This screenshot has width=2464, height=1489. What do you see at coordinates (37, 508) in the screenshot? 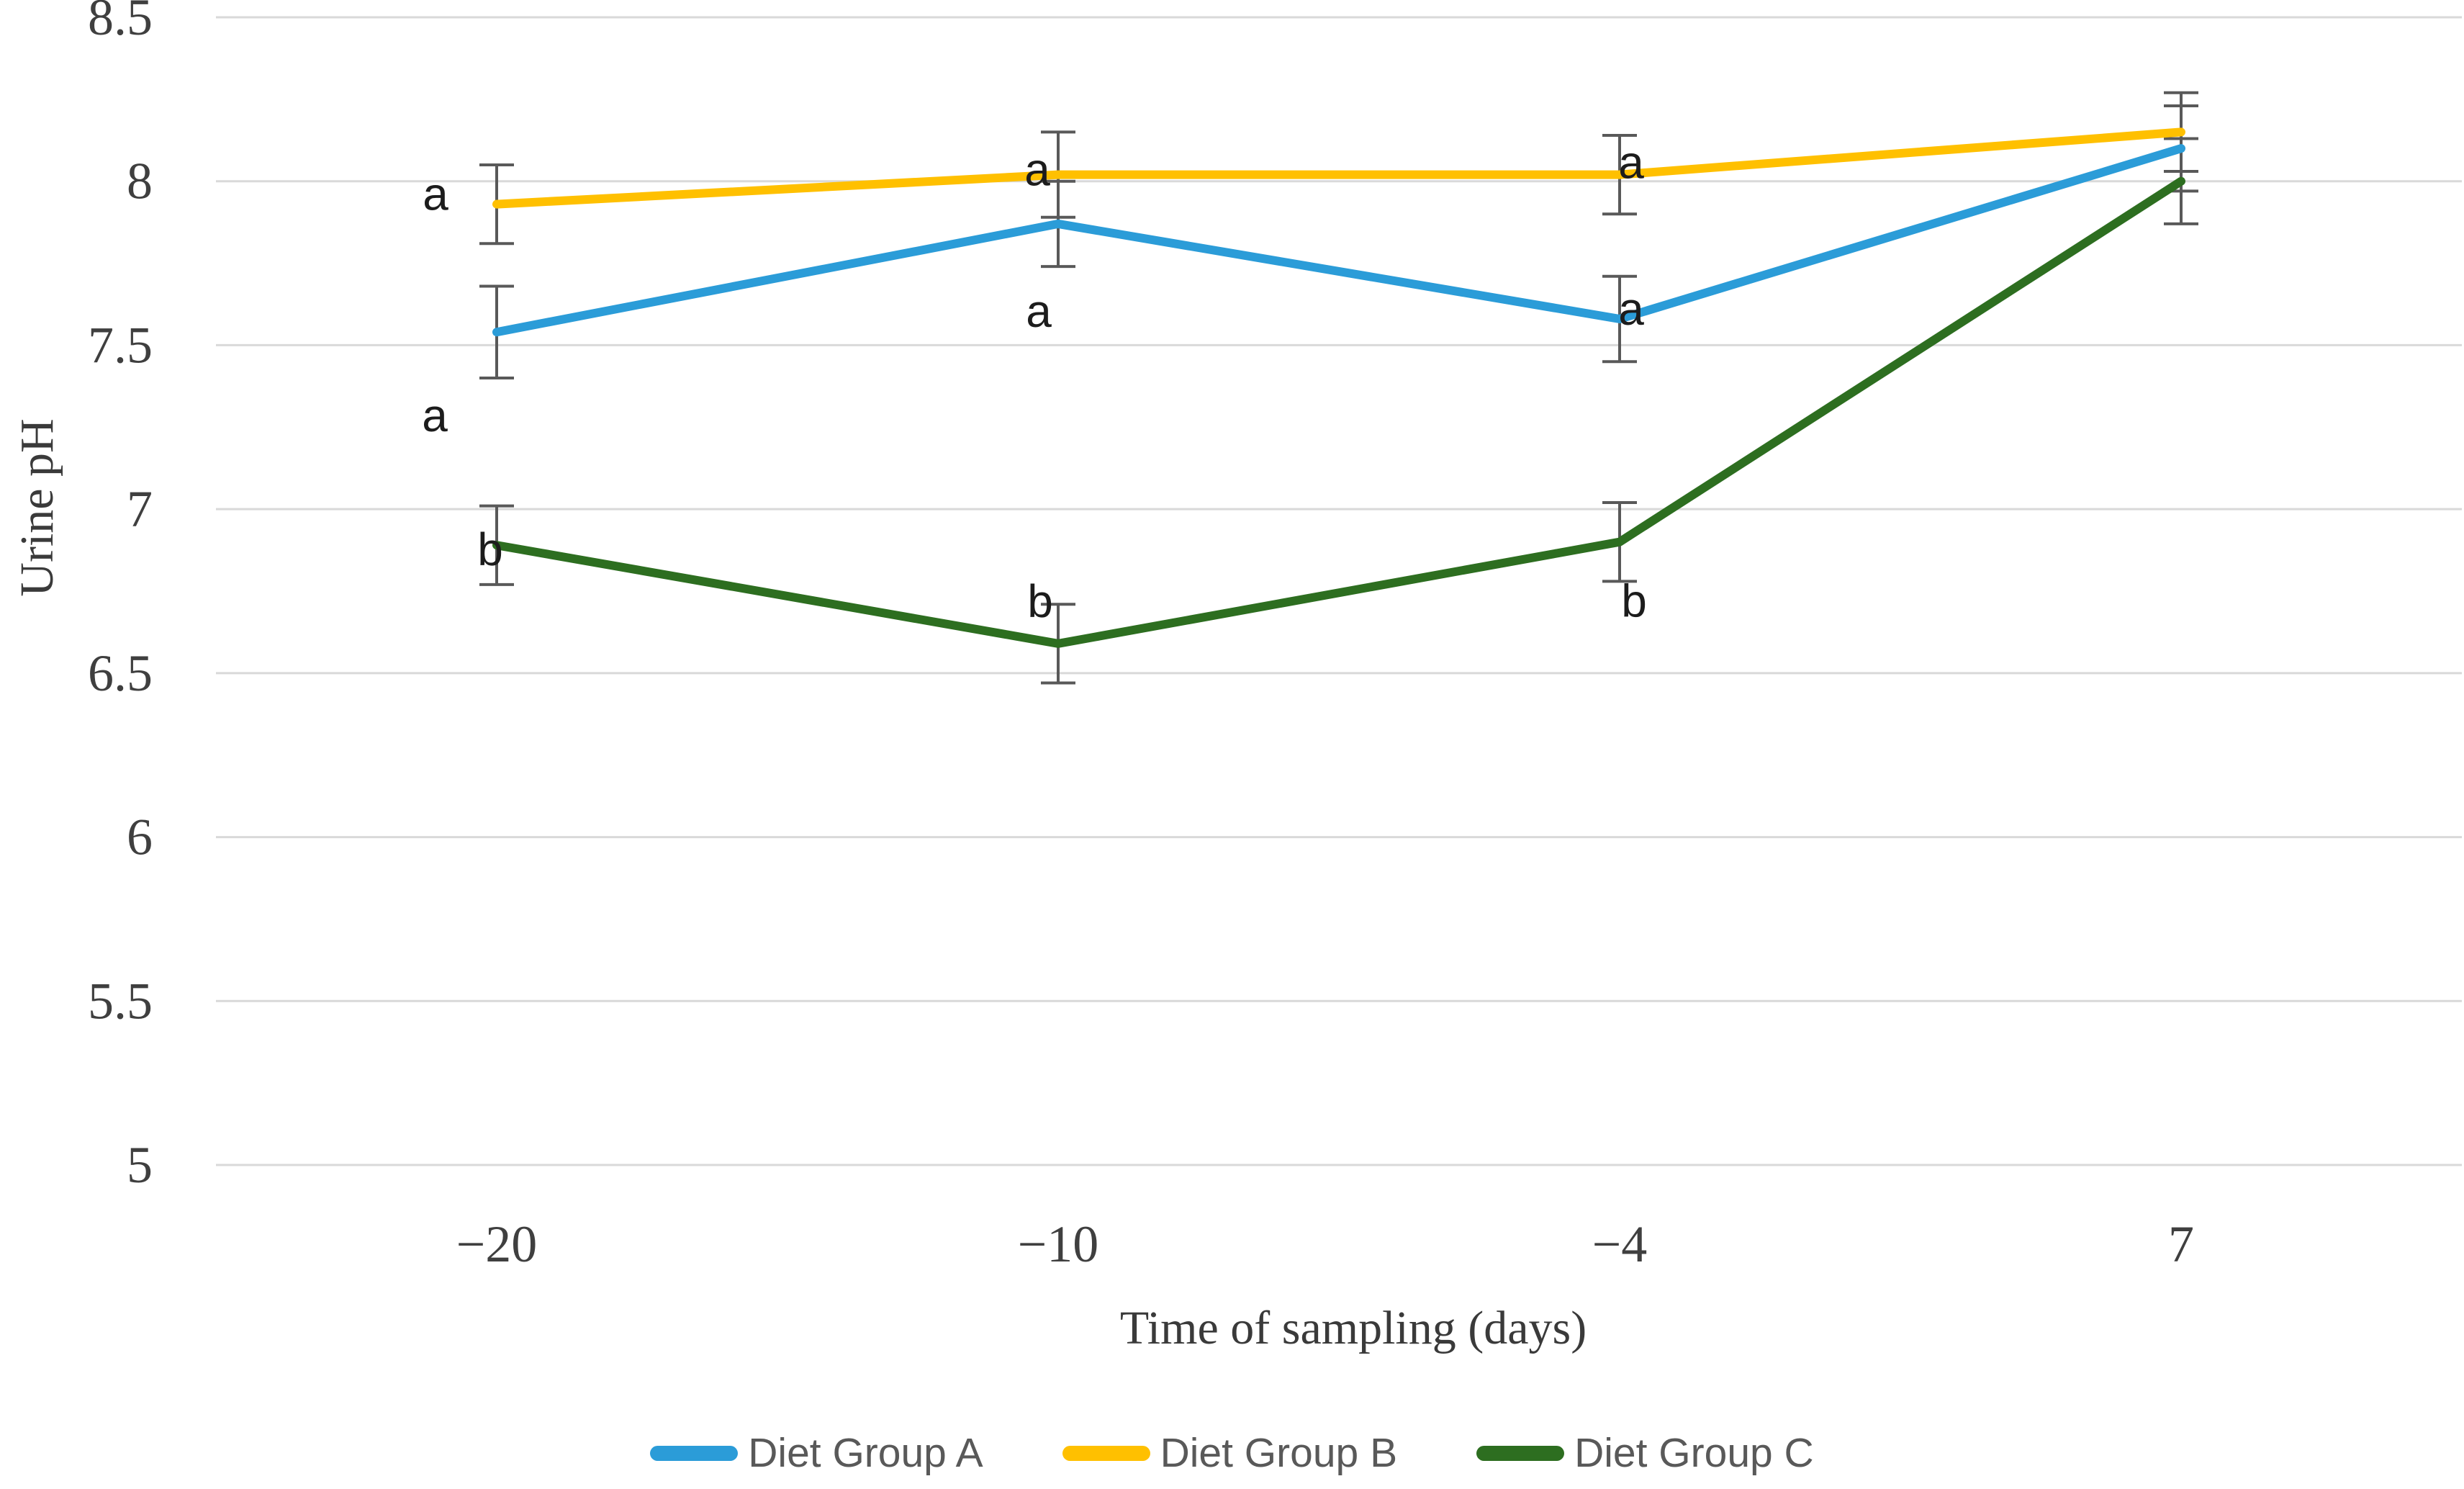
I see `y-axis-title: Urine pH` at bounding box center [37, 508].